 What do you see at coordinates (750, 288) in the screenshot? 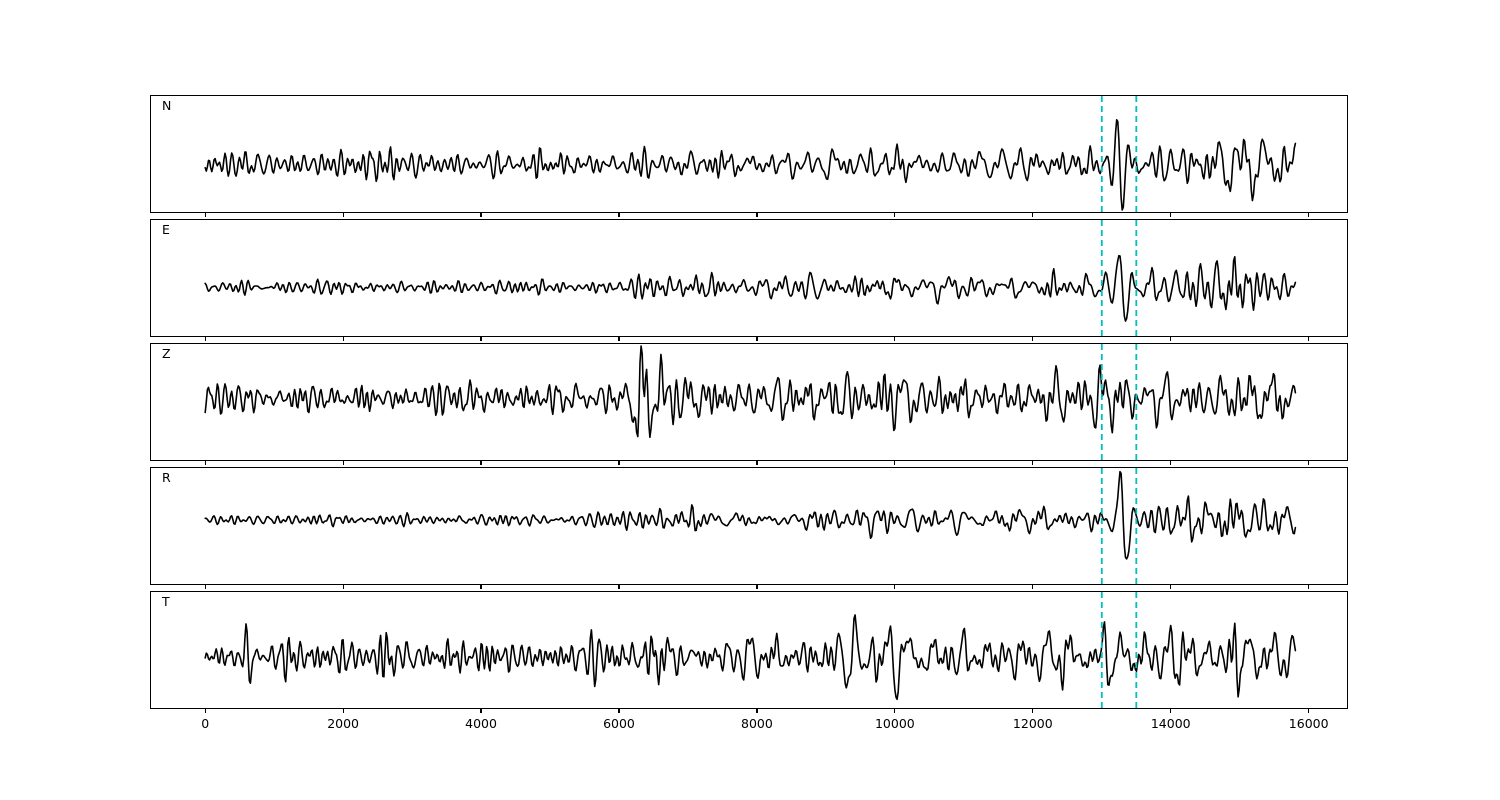
I see `waveform-trace-E` at bounding box center [750, 288].